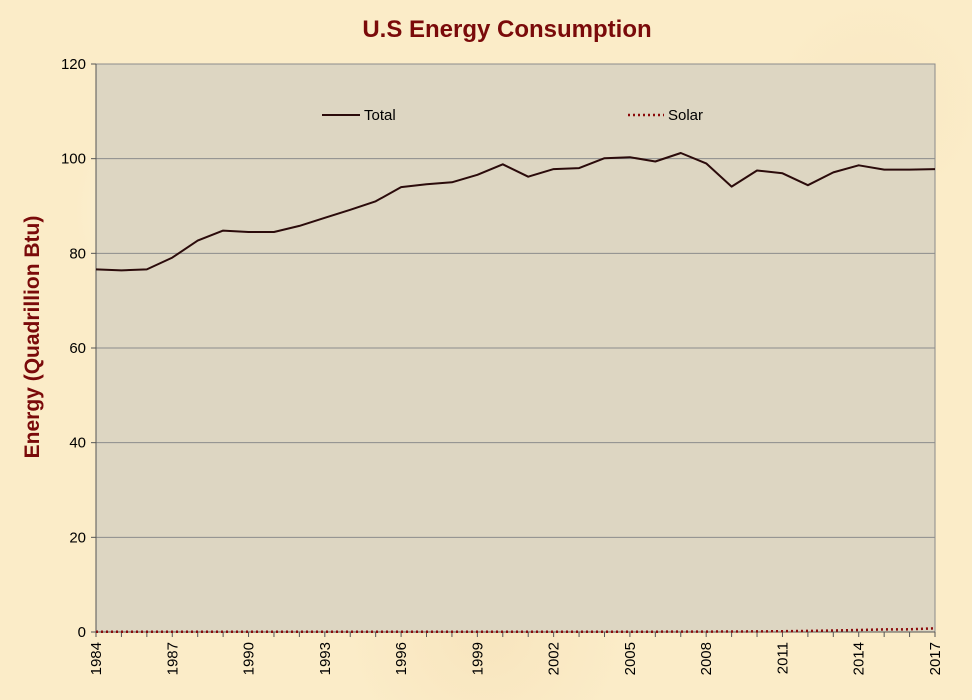 This screenshot has width=972, height=700. Describe the element at coordinates (477, 658) in the screenshot. I see `x-tick-label: 1999` at that location.